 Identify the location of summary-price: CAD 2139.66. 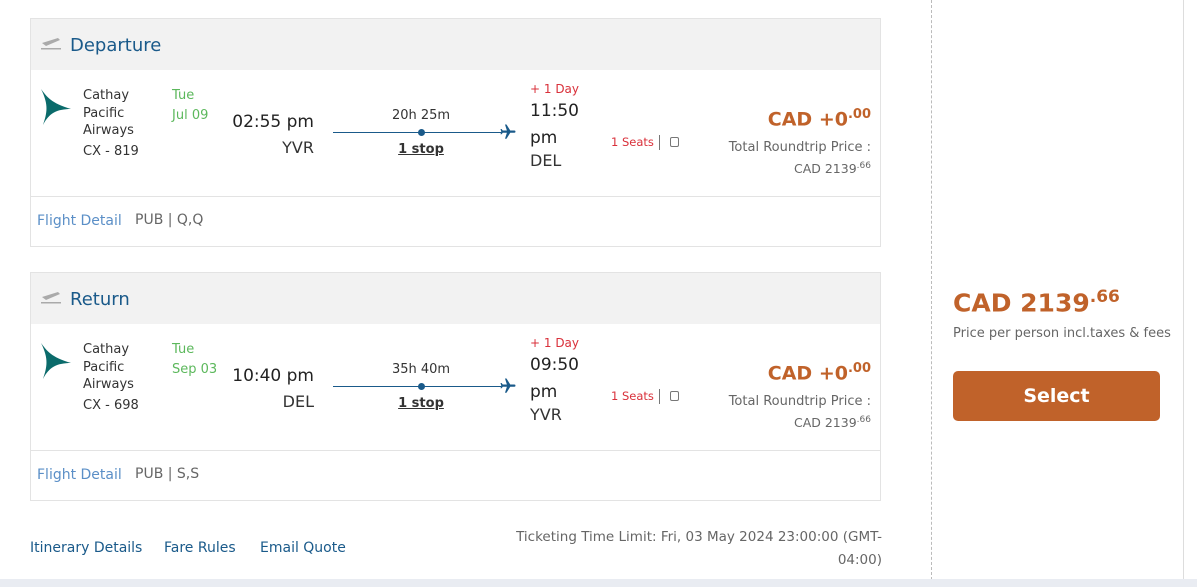
(1036, 302).